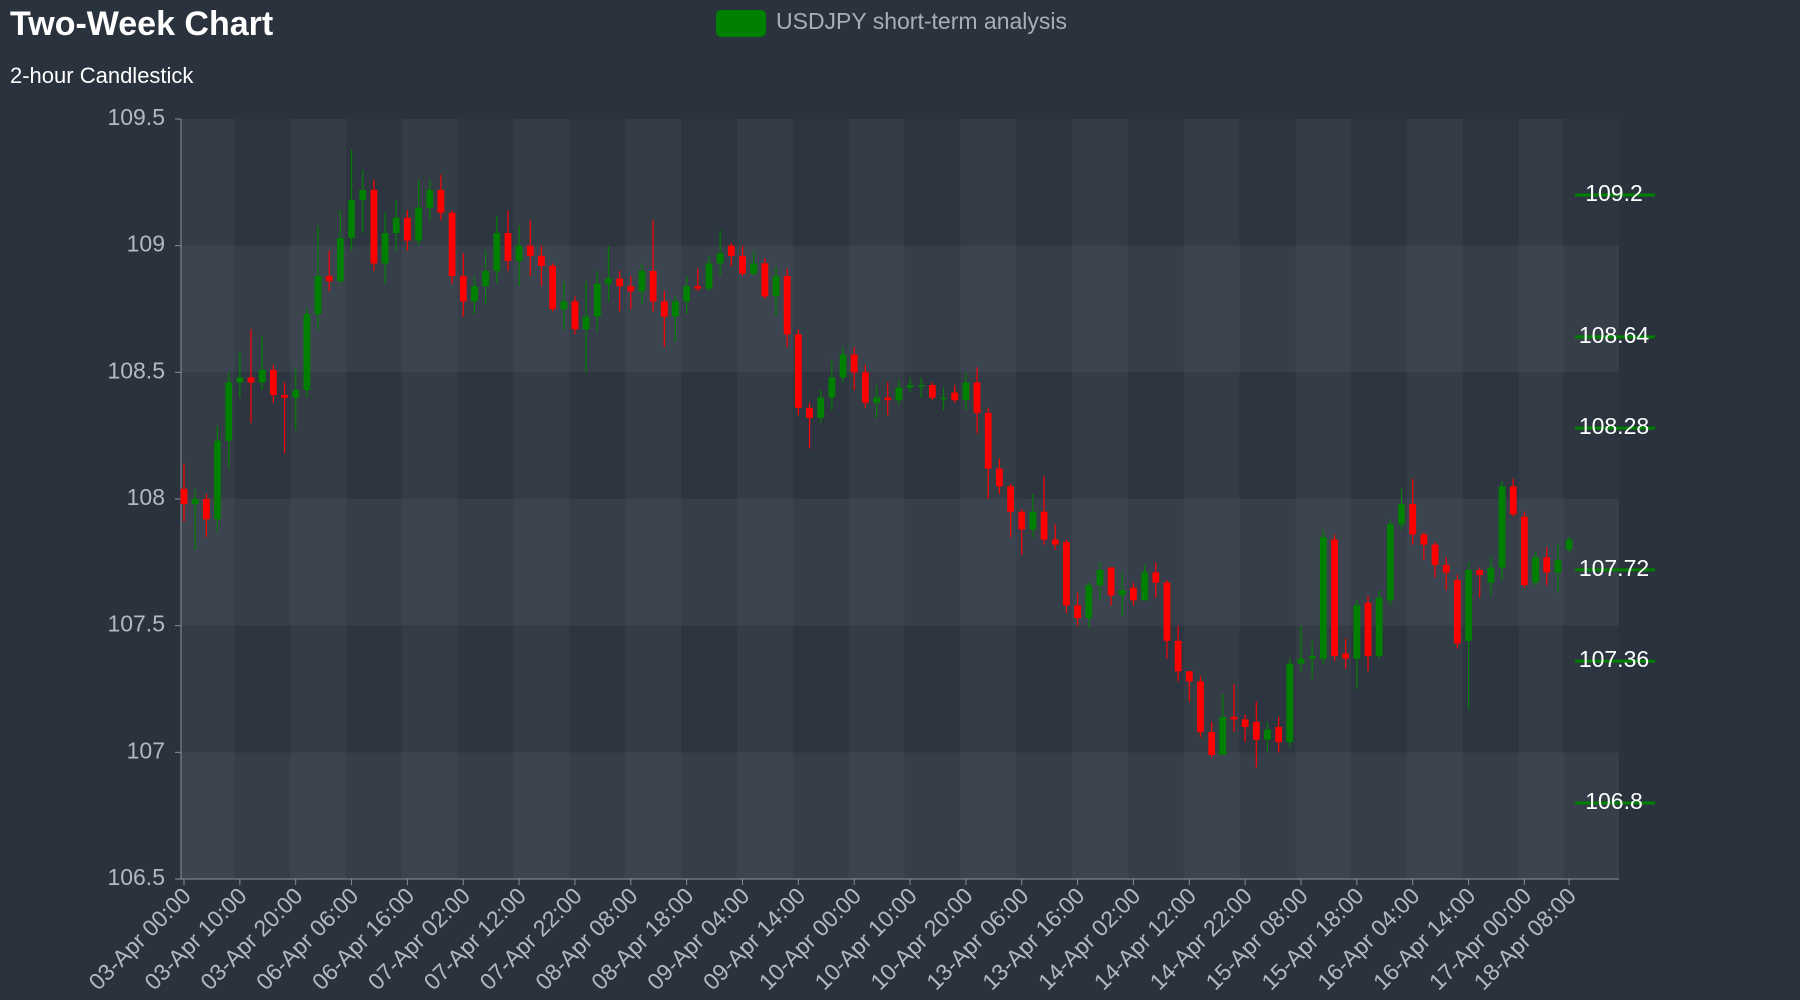 This screenshot has height=1000, width=1800. What do you see at coordinates (146, 244) in the screenshot?
I see `y-tick-label: 109` at bounding box center [146, 244].